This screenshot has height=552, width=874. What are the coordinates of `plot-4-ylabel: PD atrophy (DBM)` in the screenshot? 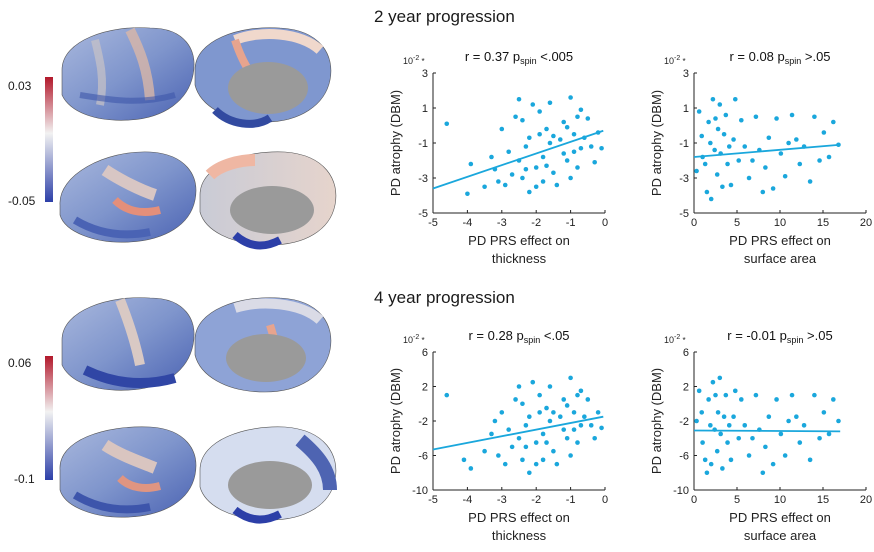 It's located at (656, 421).